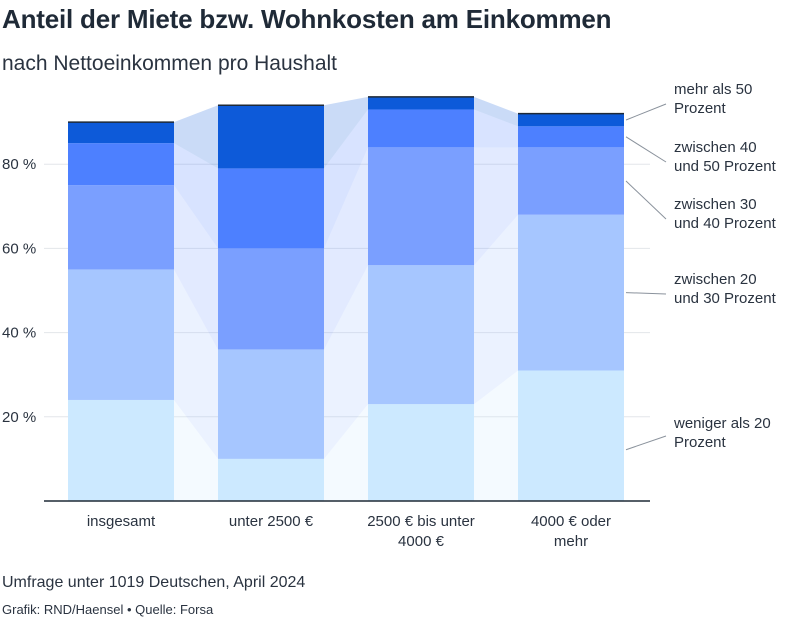 This screenshot has height=620, width=800. I want to click on legend-label: und 40 Prozent, so click(725, 223).